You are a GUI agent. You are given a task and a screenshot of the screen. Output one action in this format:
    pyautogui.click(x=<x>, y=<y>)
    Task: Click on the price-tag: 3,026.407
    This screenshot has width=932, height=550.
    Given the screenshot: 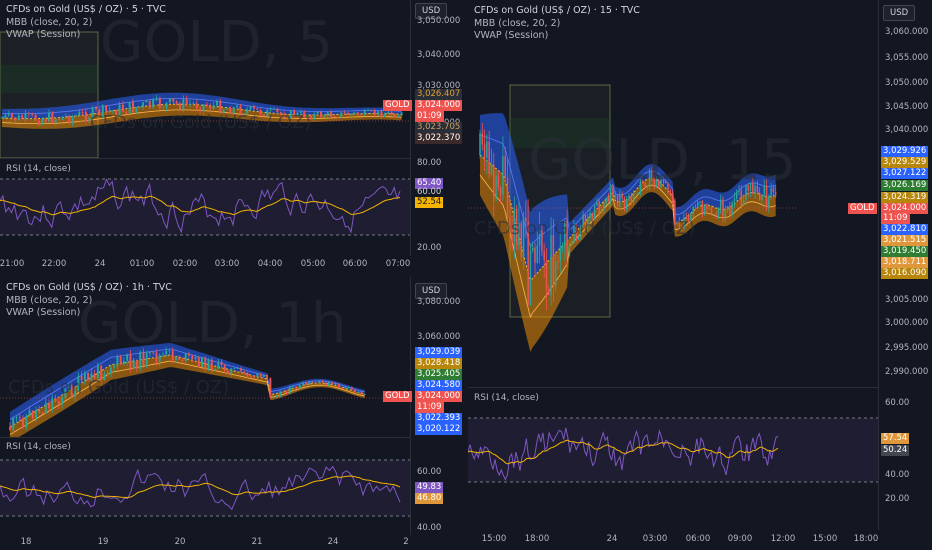 What is the action you would take?
    pyautogui.click(x=439, y=94)
    